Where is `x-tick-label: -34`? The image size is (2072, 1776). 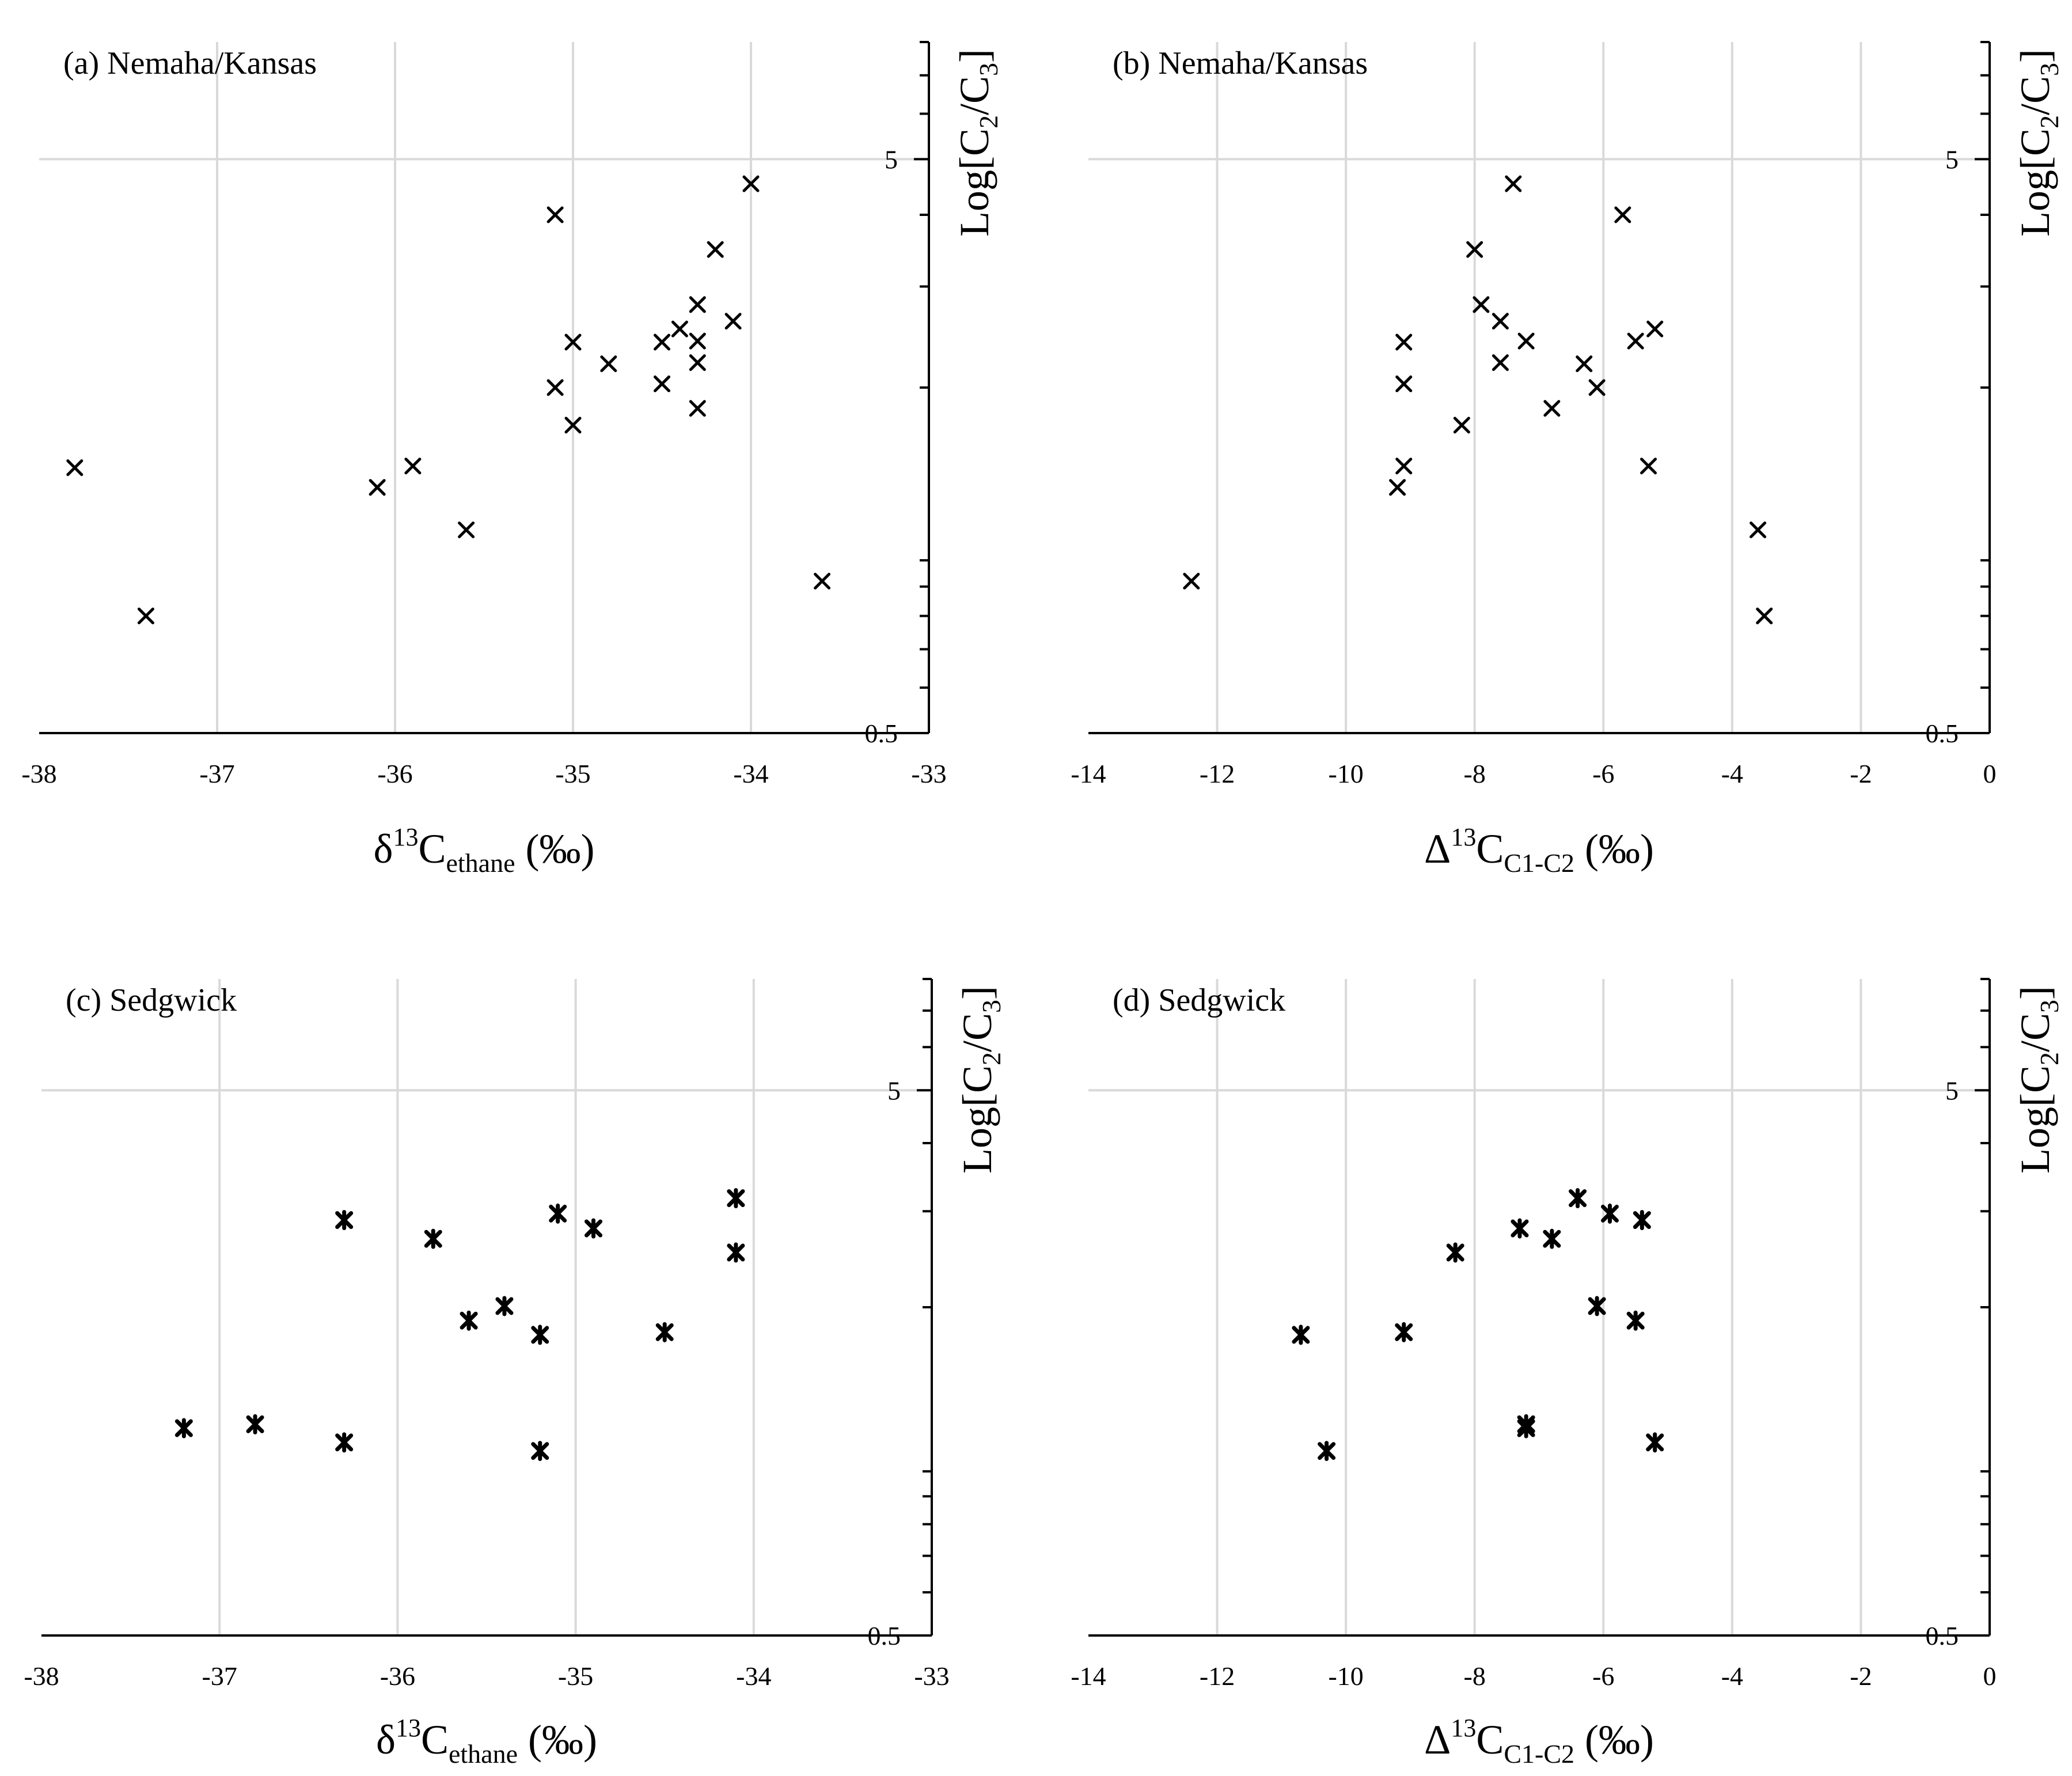 x-tick-label: -34 is located at coordinates (750, 773).